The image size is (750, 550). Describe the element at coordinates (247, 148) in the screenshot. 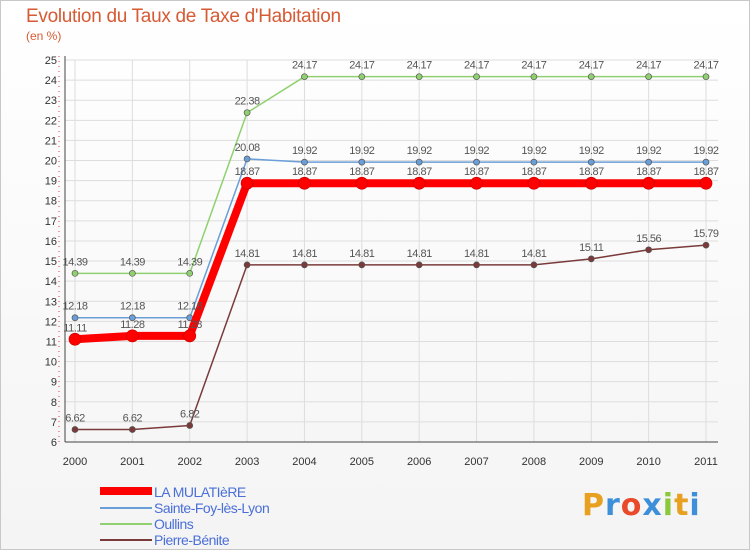

I see `data-label-1: 20.08` at that location.